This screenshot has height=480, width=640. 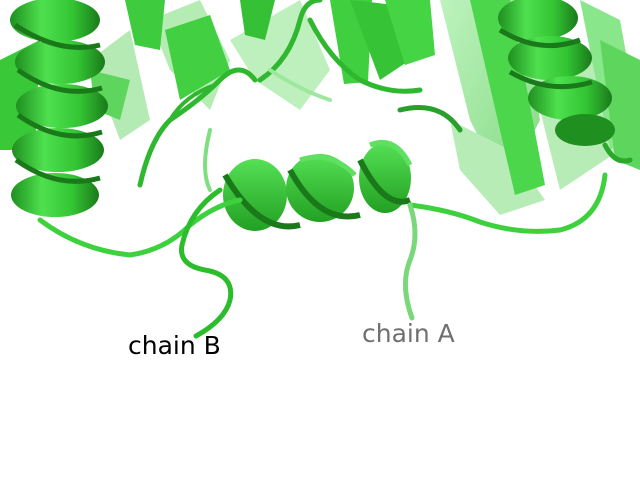 What do you see at coordinates (174, 345) in the screenshot?
I see `chain-b-label: chain B` at bounding box center [174, 345].